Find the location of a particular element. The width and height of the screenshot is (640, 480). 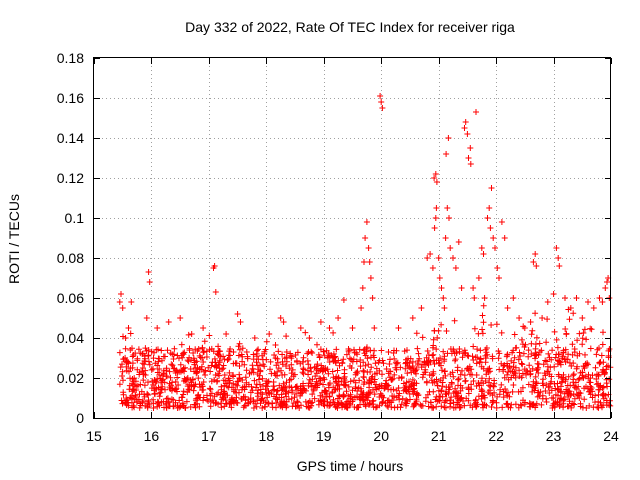

y-tick-label: 0 is located at coordinates (80, 418).